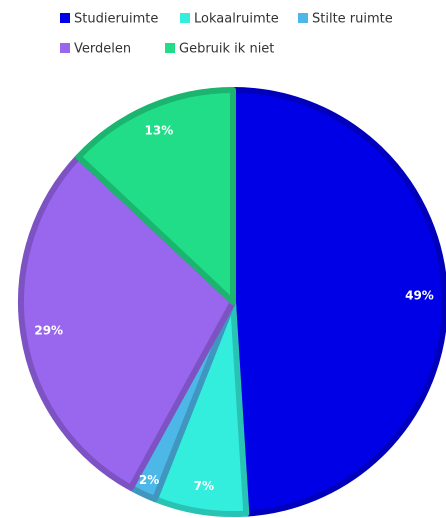 The width and height of the screenshot is (446, 518). What do you see at coordinates (159, 130) in the screenshot?
I see `data-label: 13%` at bounding box center [159, 130].